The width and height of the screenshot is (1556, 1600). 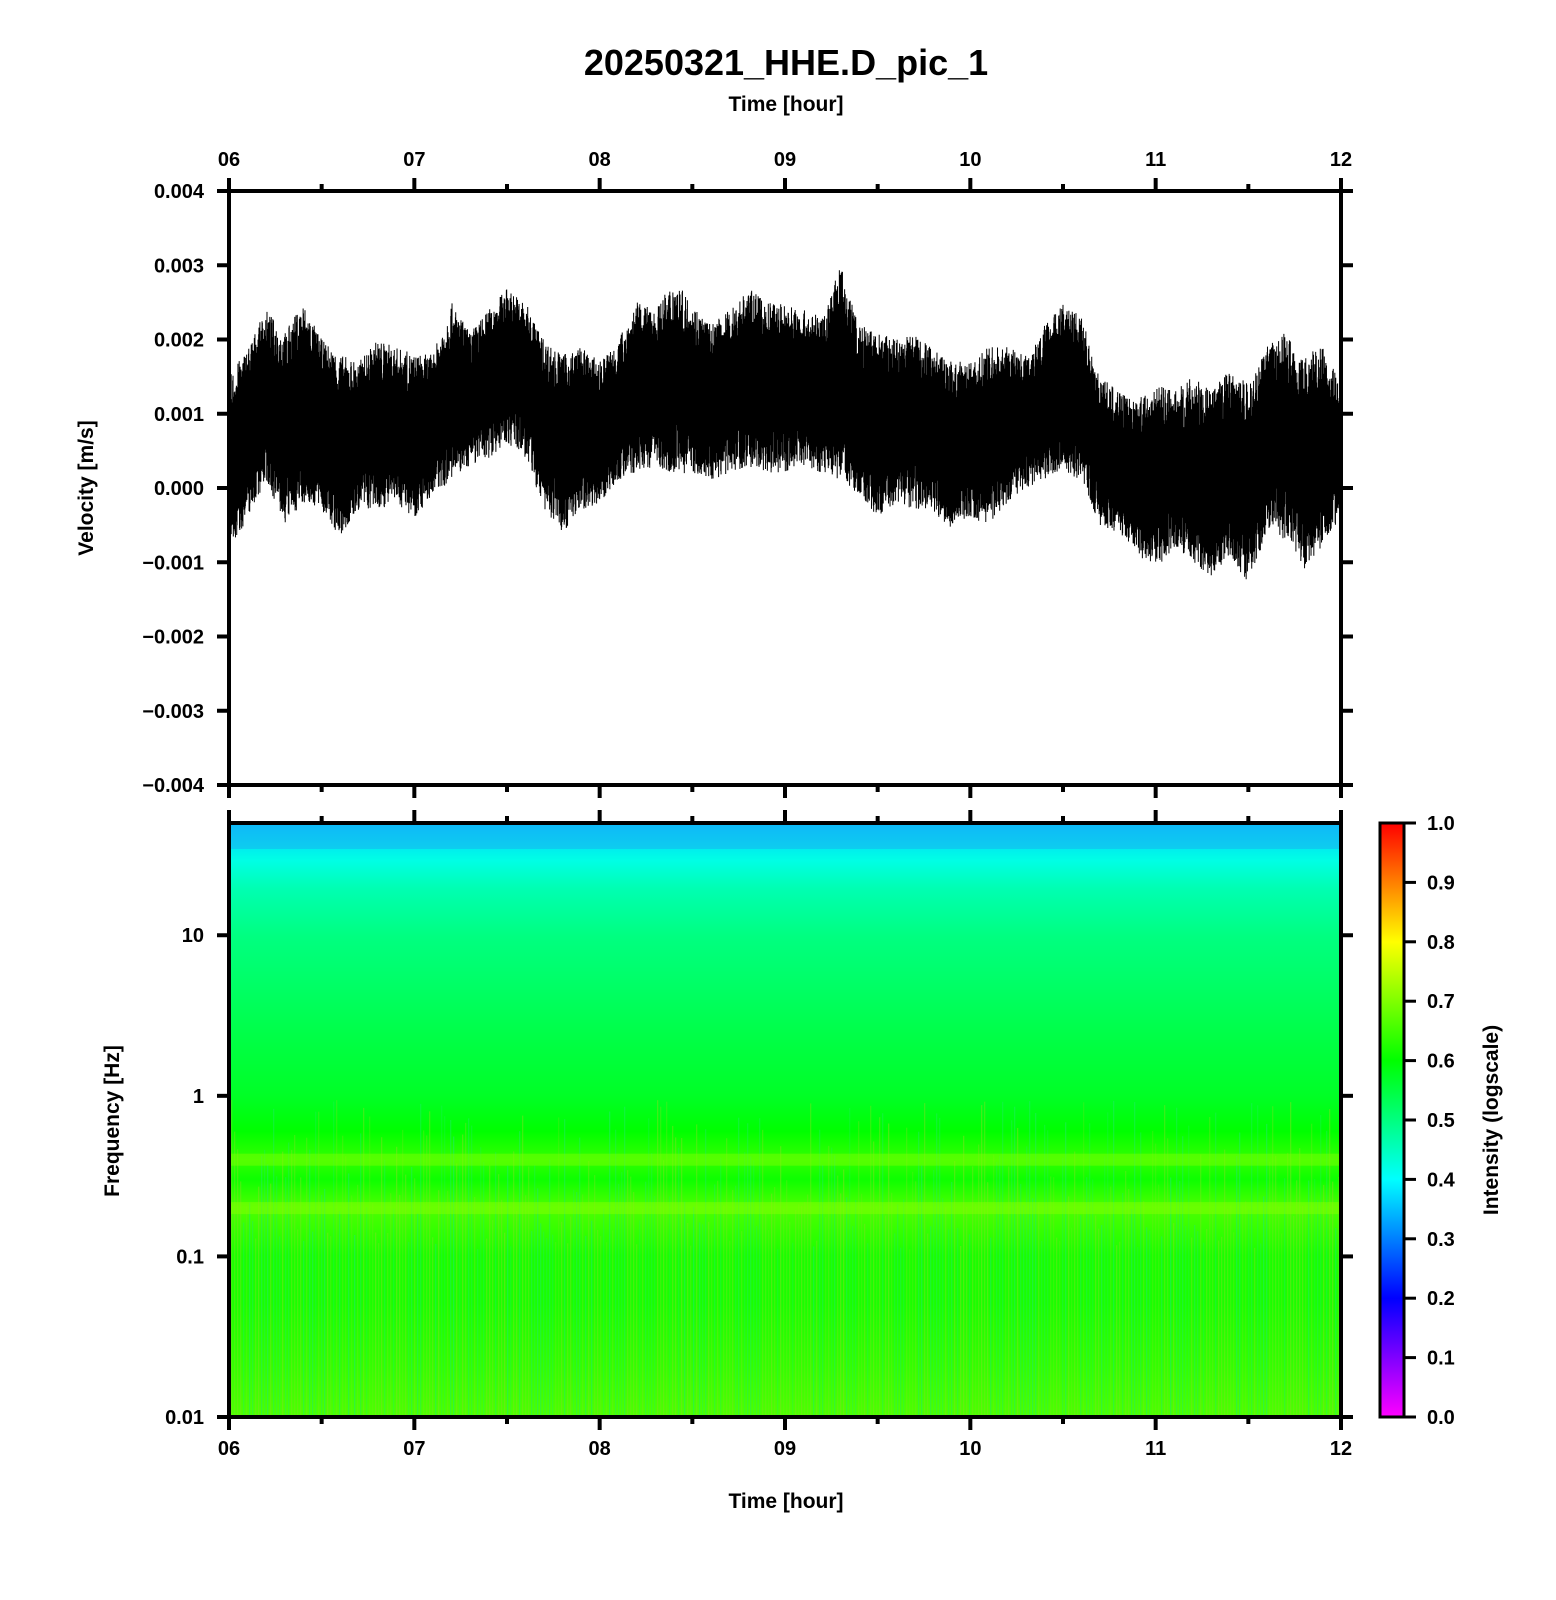 What do you see at coordinates (414, 160) in the screenshot?
I see `x-tick-label: 07` at bounding box center [414, 160].